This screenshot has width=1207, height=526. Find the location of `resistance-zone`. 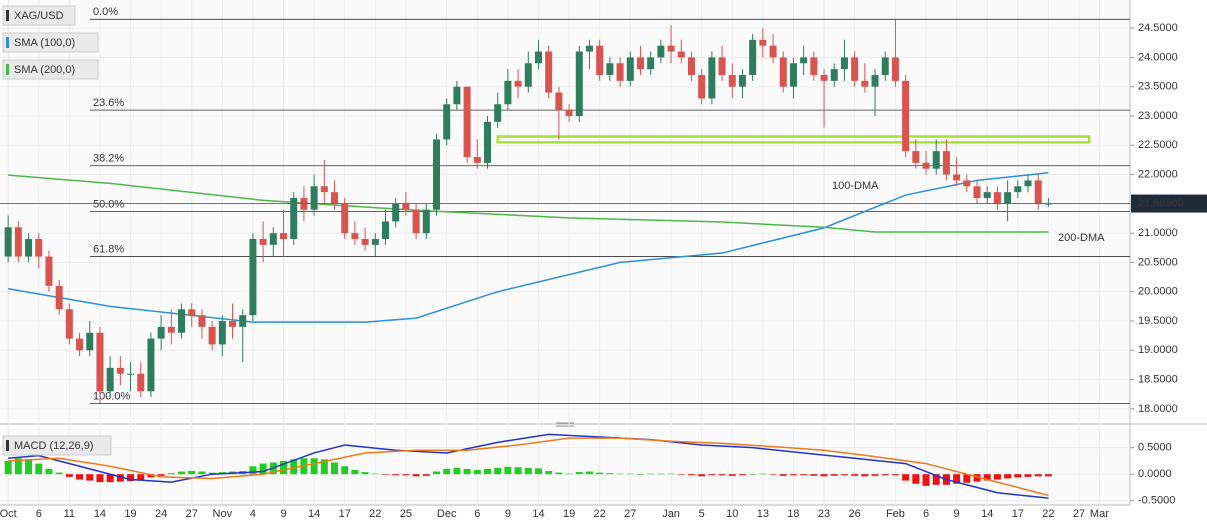

resistance-zone is located at coordinates (793, 139).